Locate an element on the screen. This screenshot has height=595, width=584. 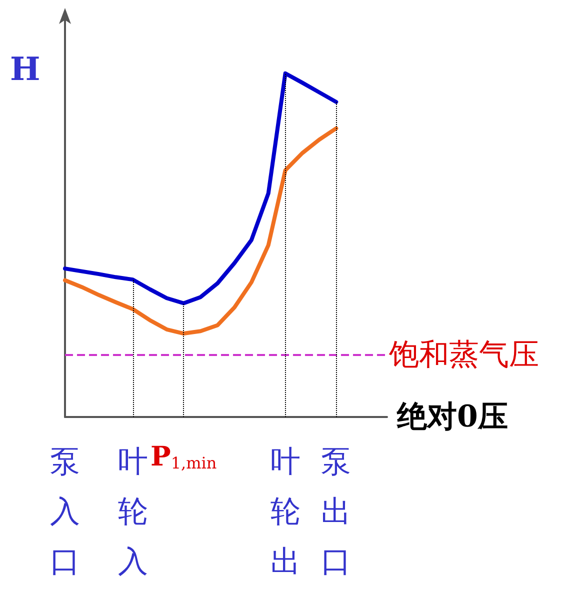
x-axis-title: 绝对0压 is located at coordinates (452, 417).